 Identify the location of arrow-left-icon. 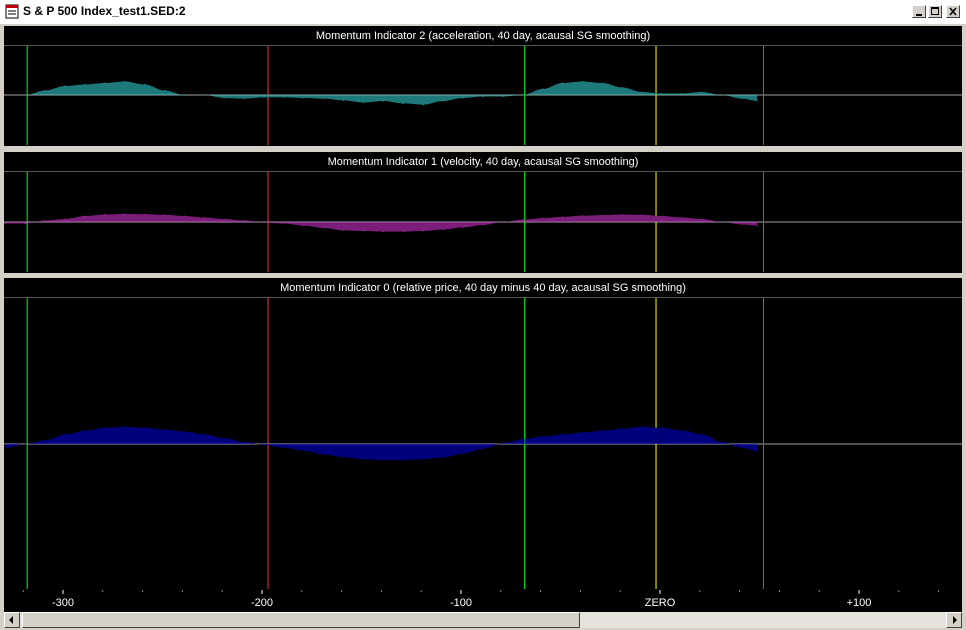
(11, 620).